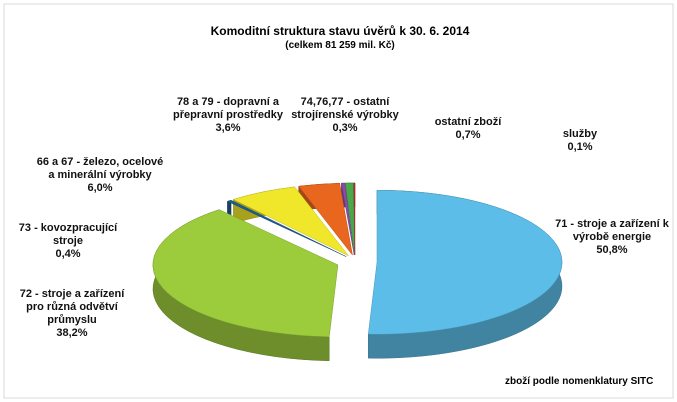  What do you see at coordinates (468, 135) in the screenshot?
I see `value-label: 0,7%` at bounding box center [468, 135].